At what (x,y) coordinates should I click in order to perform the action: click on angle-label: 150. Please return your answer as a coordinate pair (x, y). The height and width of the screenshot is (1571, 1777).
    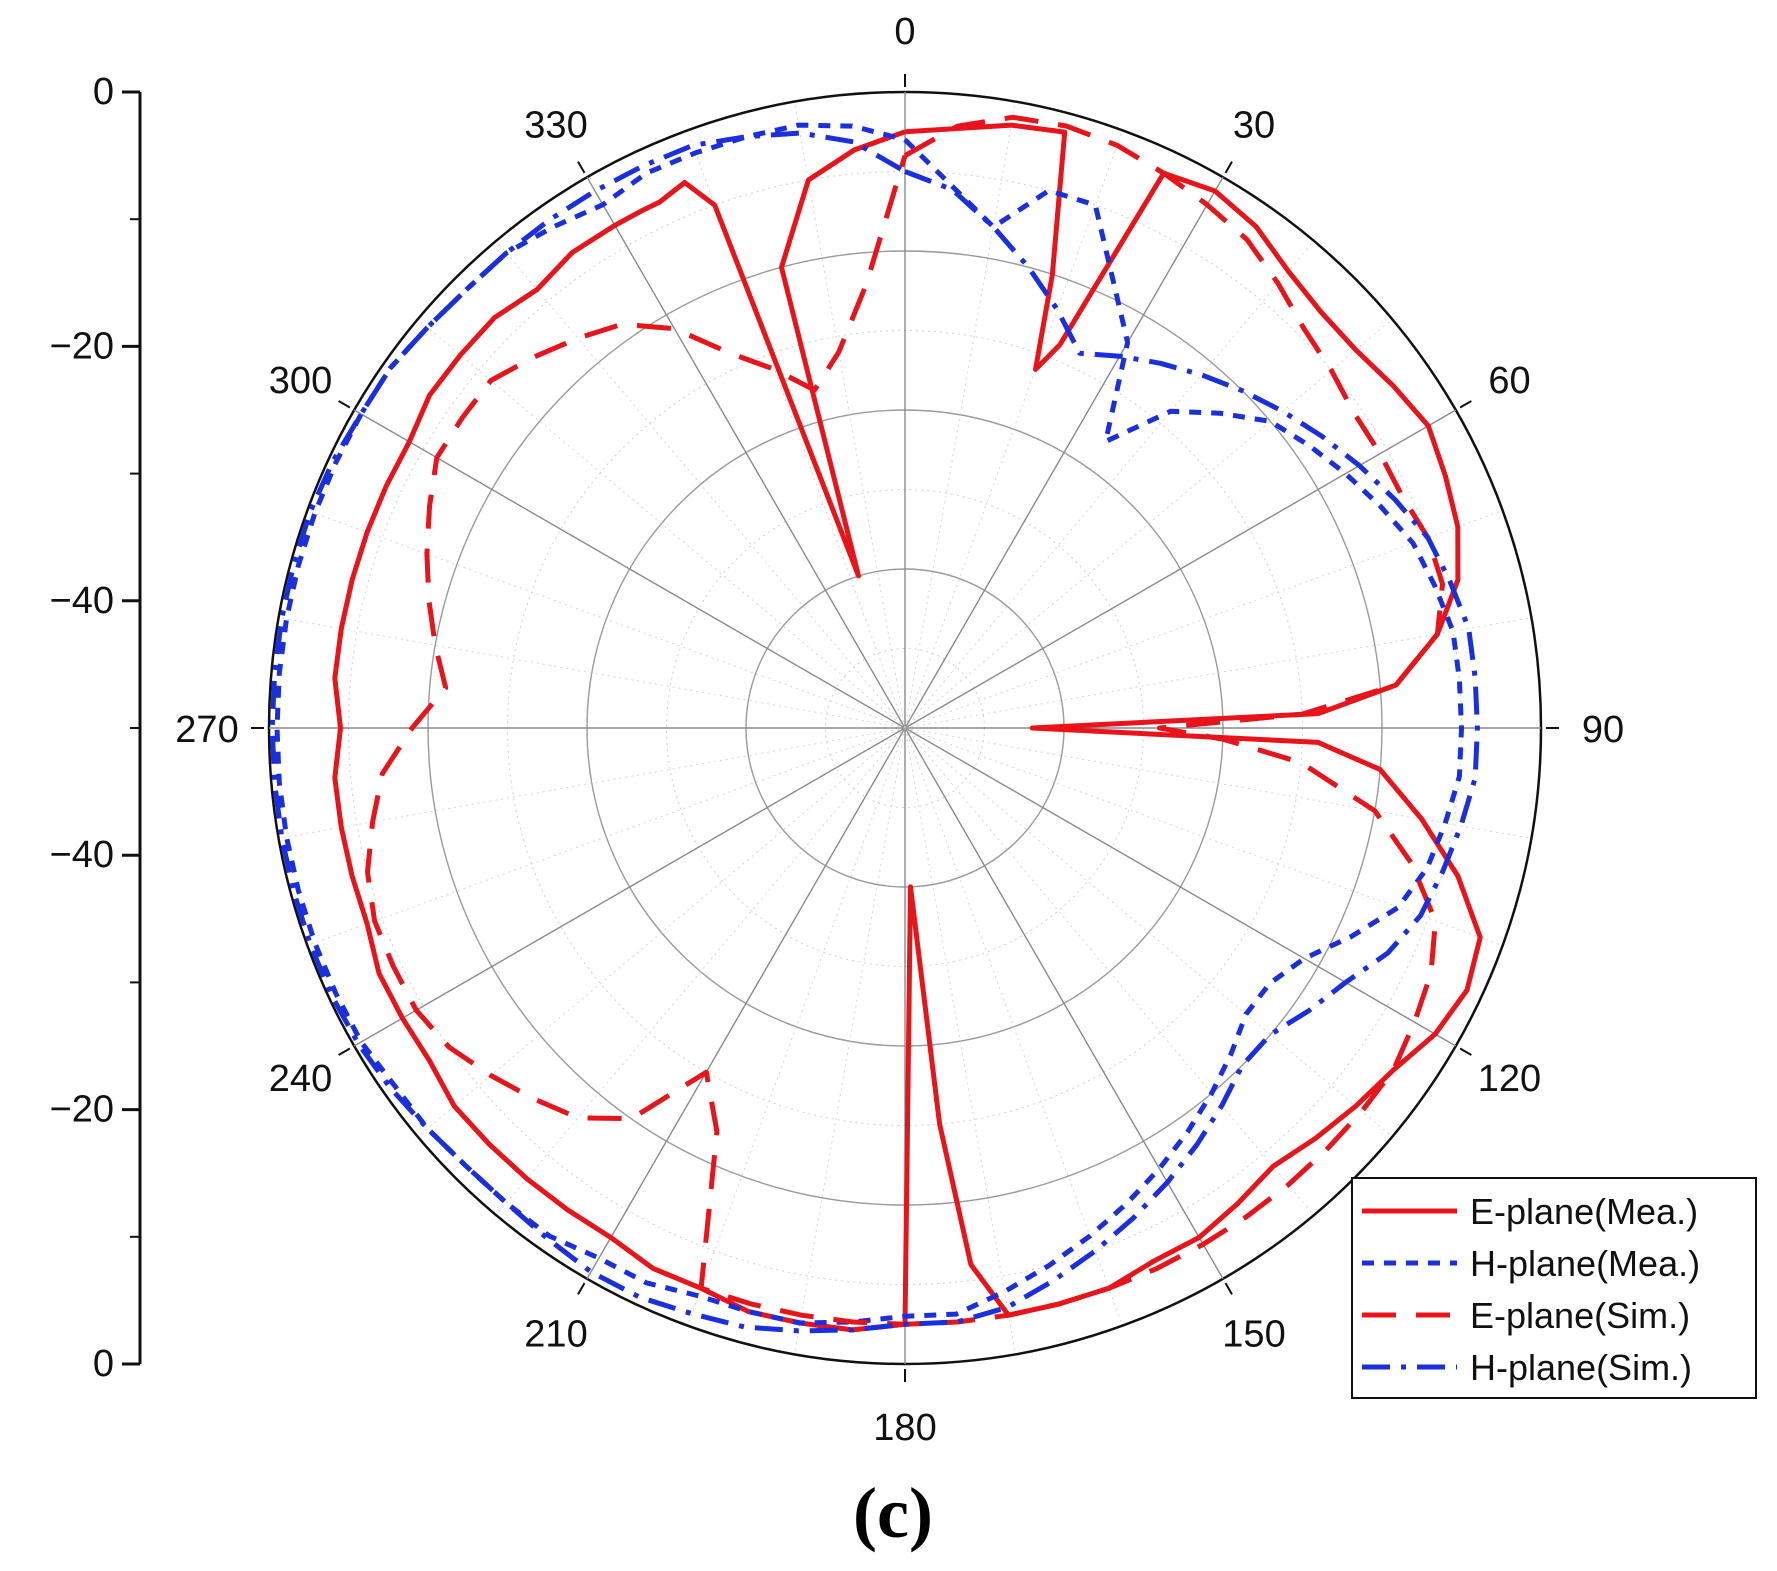
    Looking at the image, I should click on (1253, 1334).